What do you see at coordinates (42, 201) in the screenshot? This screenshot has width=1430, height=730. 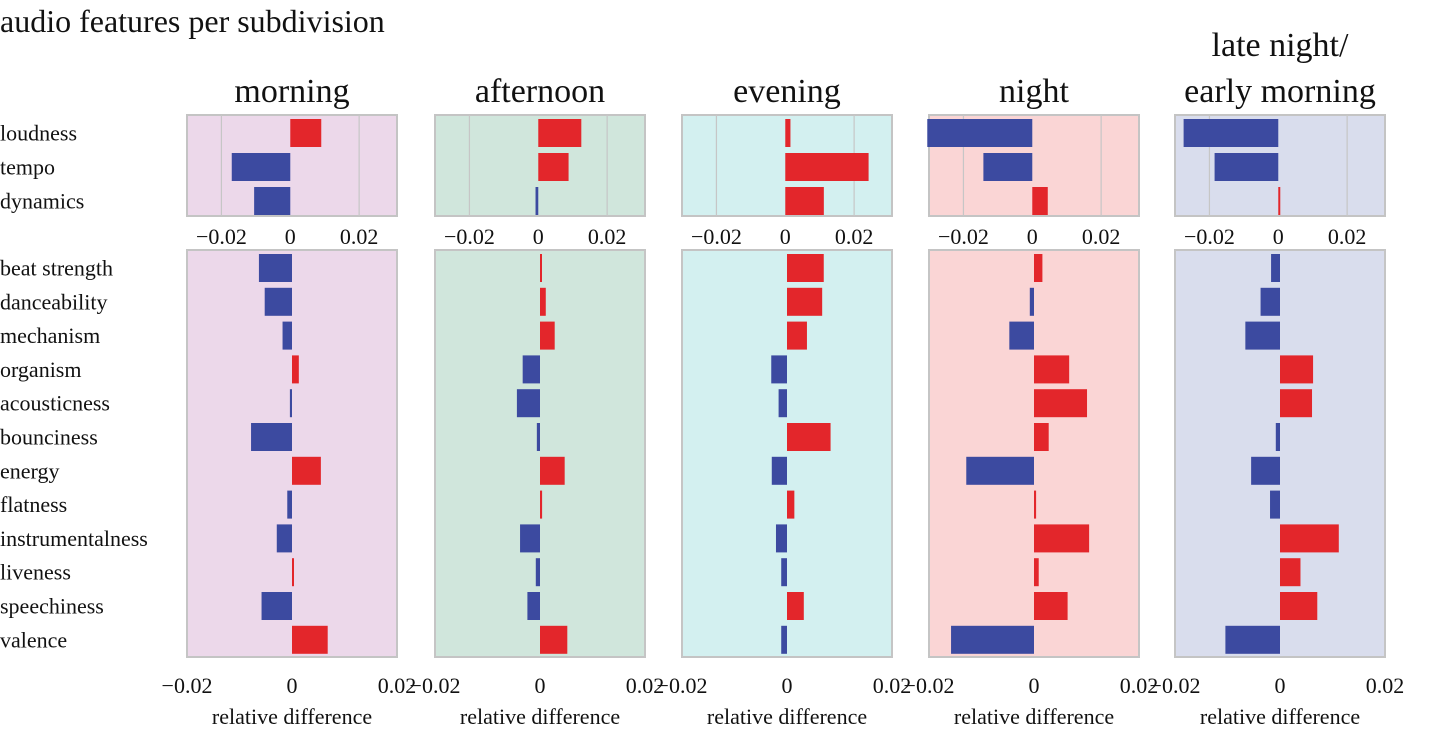 I see `feature-label: dynamics` at bounding box center [42, 201].